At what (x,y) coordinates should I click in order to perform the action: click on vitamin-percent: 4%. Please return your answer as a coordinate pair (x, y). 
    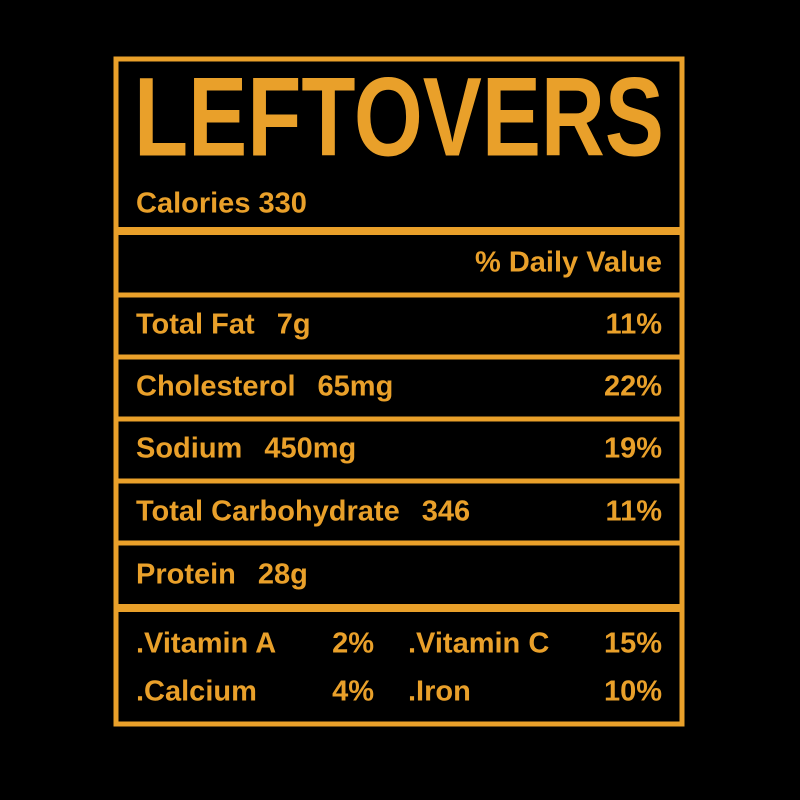
    Looking at the image, I should click on (353, 692).